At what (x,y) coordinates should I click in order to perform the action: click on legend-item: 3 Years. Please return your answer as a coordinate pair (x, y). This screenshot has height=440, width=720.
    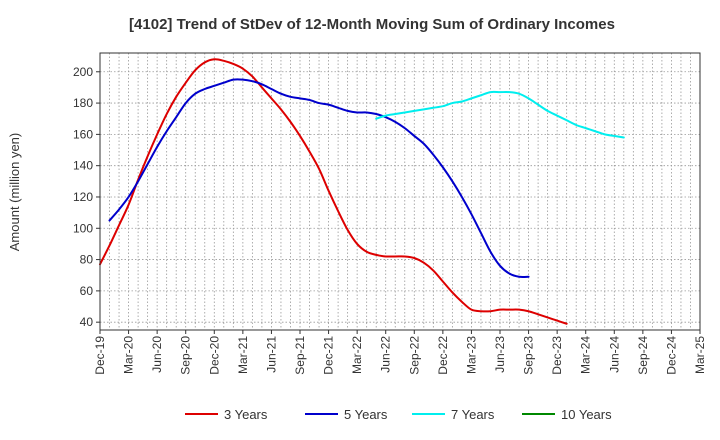
    Looking at the image, I should click on (226, 414).